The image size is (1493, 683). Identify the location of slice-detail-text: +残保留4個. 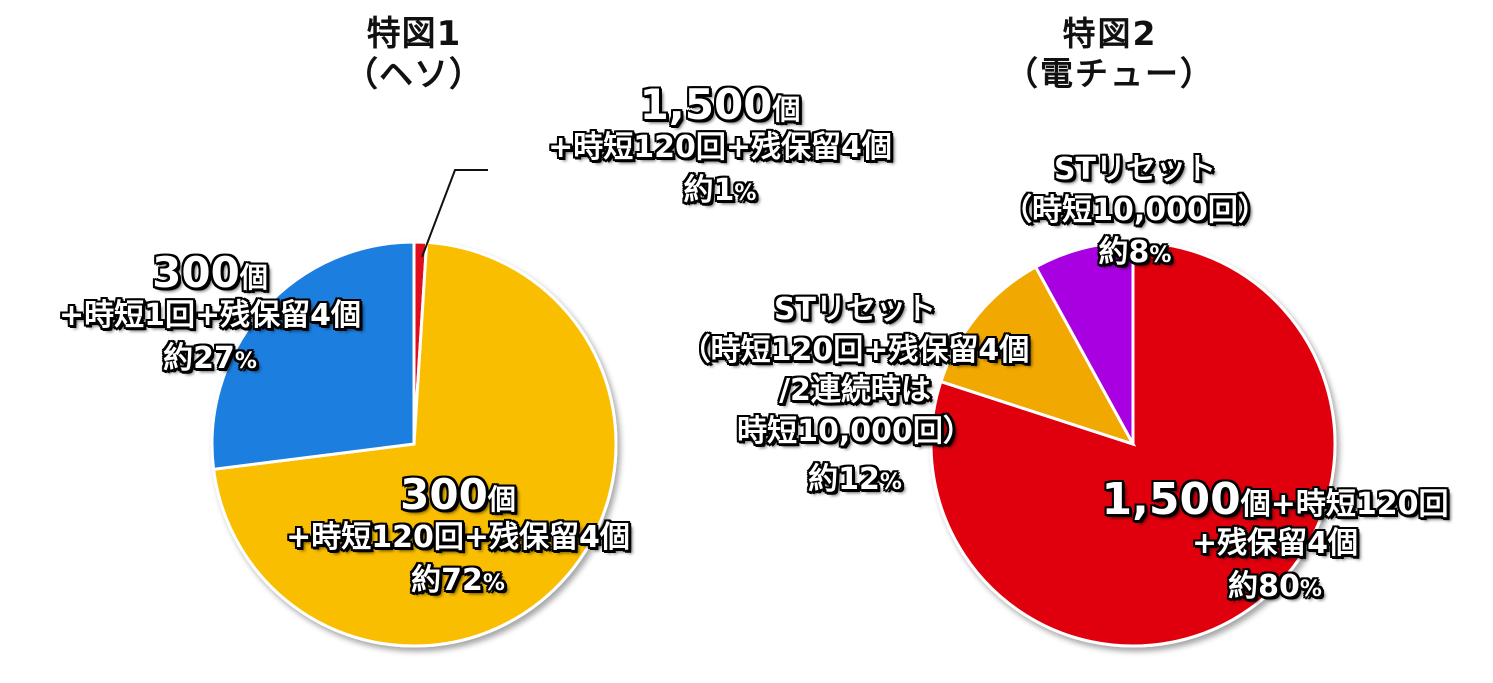
(1274, 544).